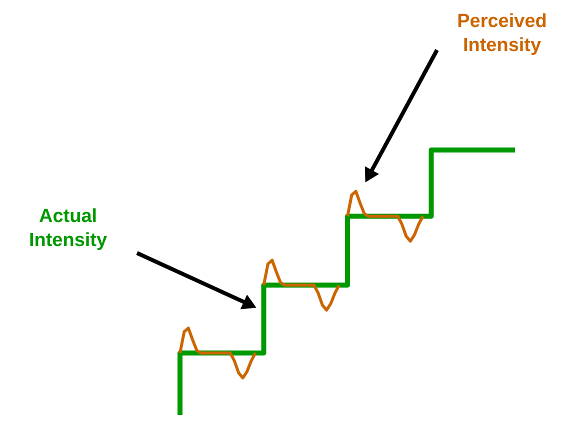 Image resolution: width=561 pixels, height=421 pixels. What do you see at coordinates (502, 33) in the screenshot?
I see `text: Perceived Intensity` at bounding box center [502, 33].